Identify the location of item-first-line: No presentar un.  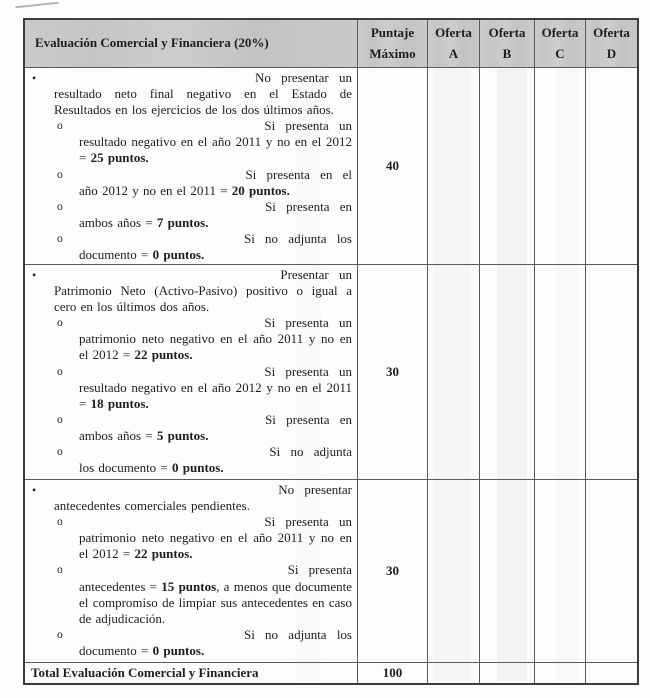
(303, 77).